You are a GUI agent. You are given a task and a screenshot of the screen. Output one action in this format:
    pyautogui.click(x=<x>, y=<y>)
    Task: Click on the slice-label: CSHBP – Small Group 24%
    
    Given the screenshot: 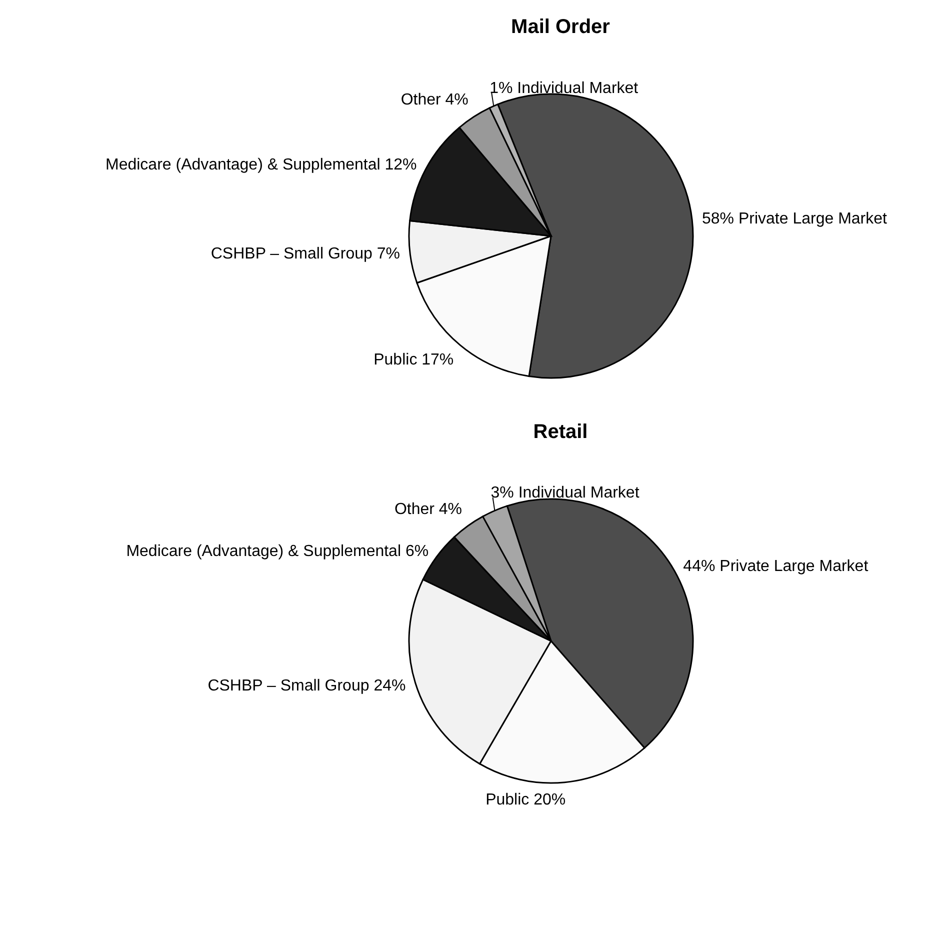 What is the action you would take?
    pyautogui.click(x=307, y=686)
    